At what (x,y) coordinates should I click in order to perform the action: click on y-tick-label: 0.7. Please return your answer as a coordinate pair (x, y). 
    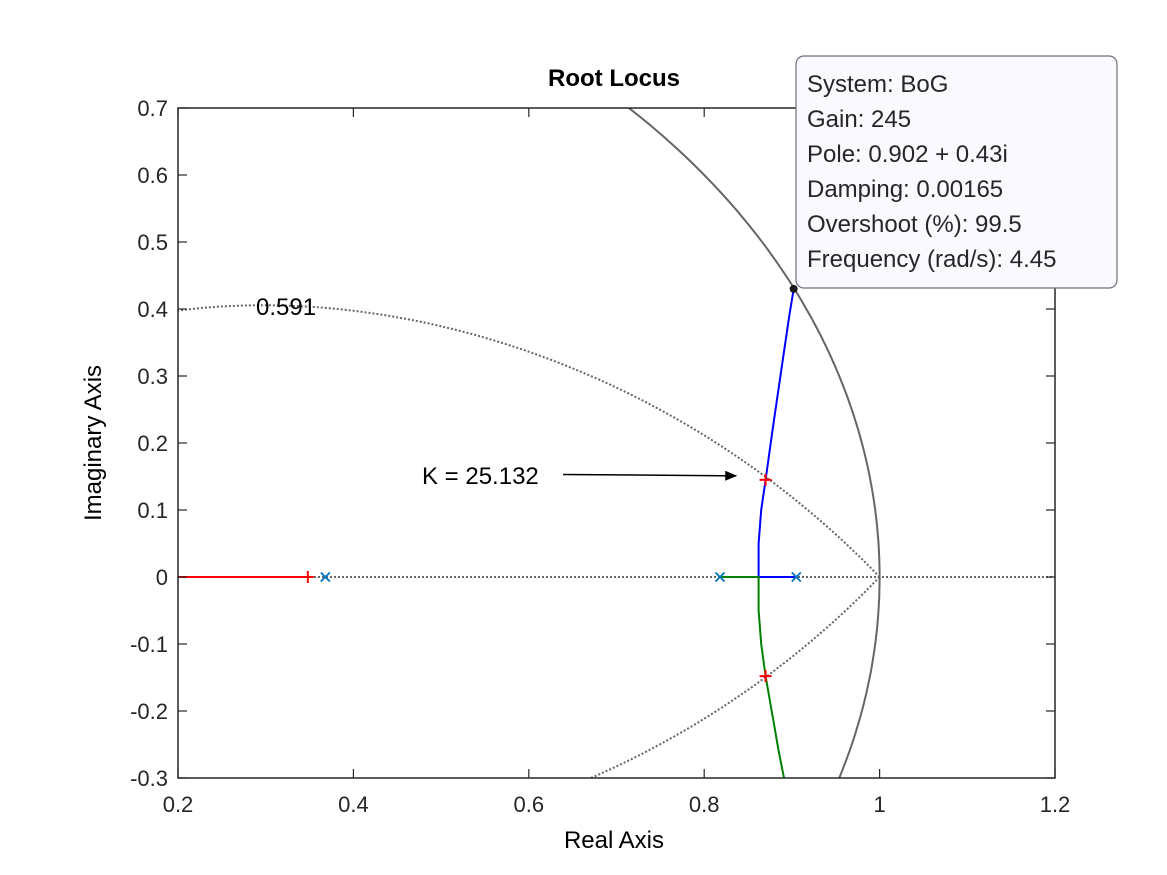
    Looking at the image, I should click on (152, 108).